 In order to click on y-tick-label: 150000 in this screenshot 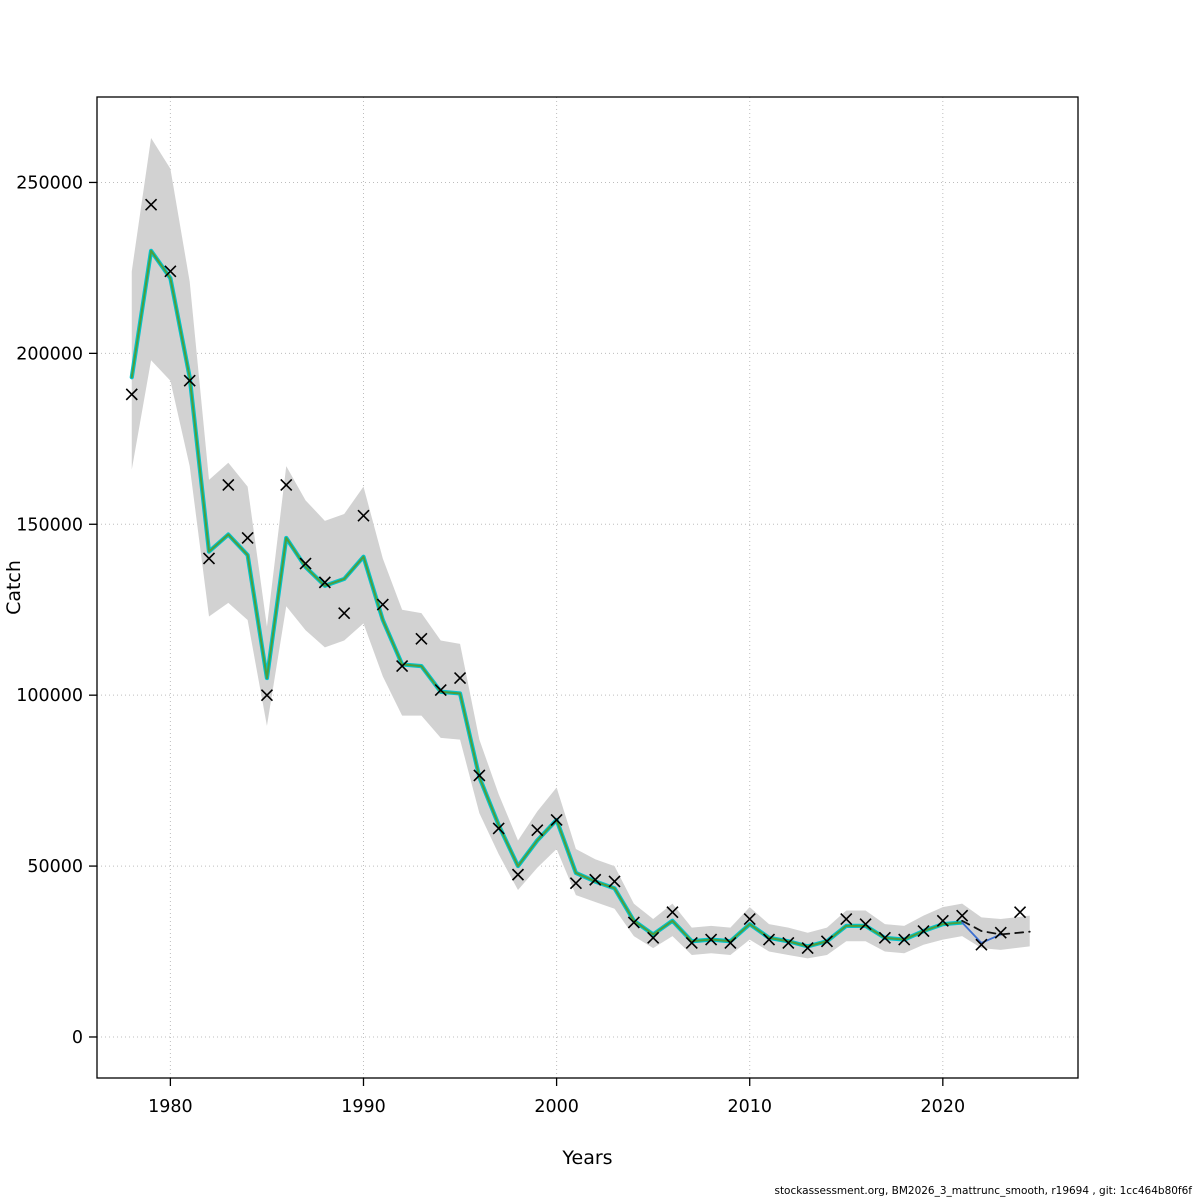, I will do `click(49, 525)`.